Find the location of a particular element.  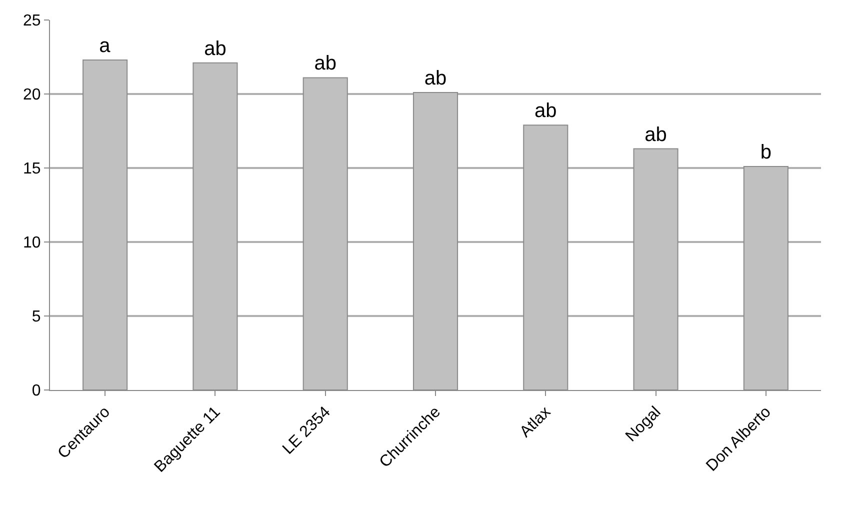

y-tick-label: 20 is located at coordinates (32, 95).